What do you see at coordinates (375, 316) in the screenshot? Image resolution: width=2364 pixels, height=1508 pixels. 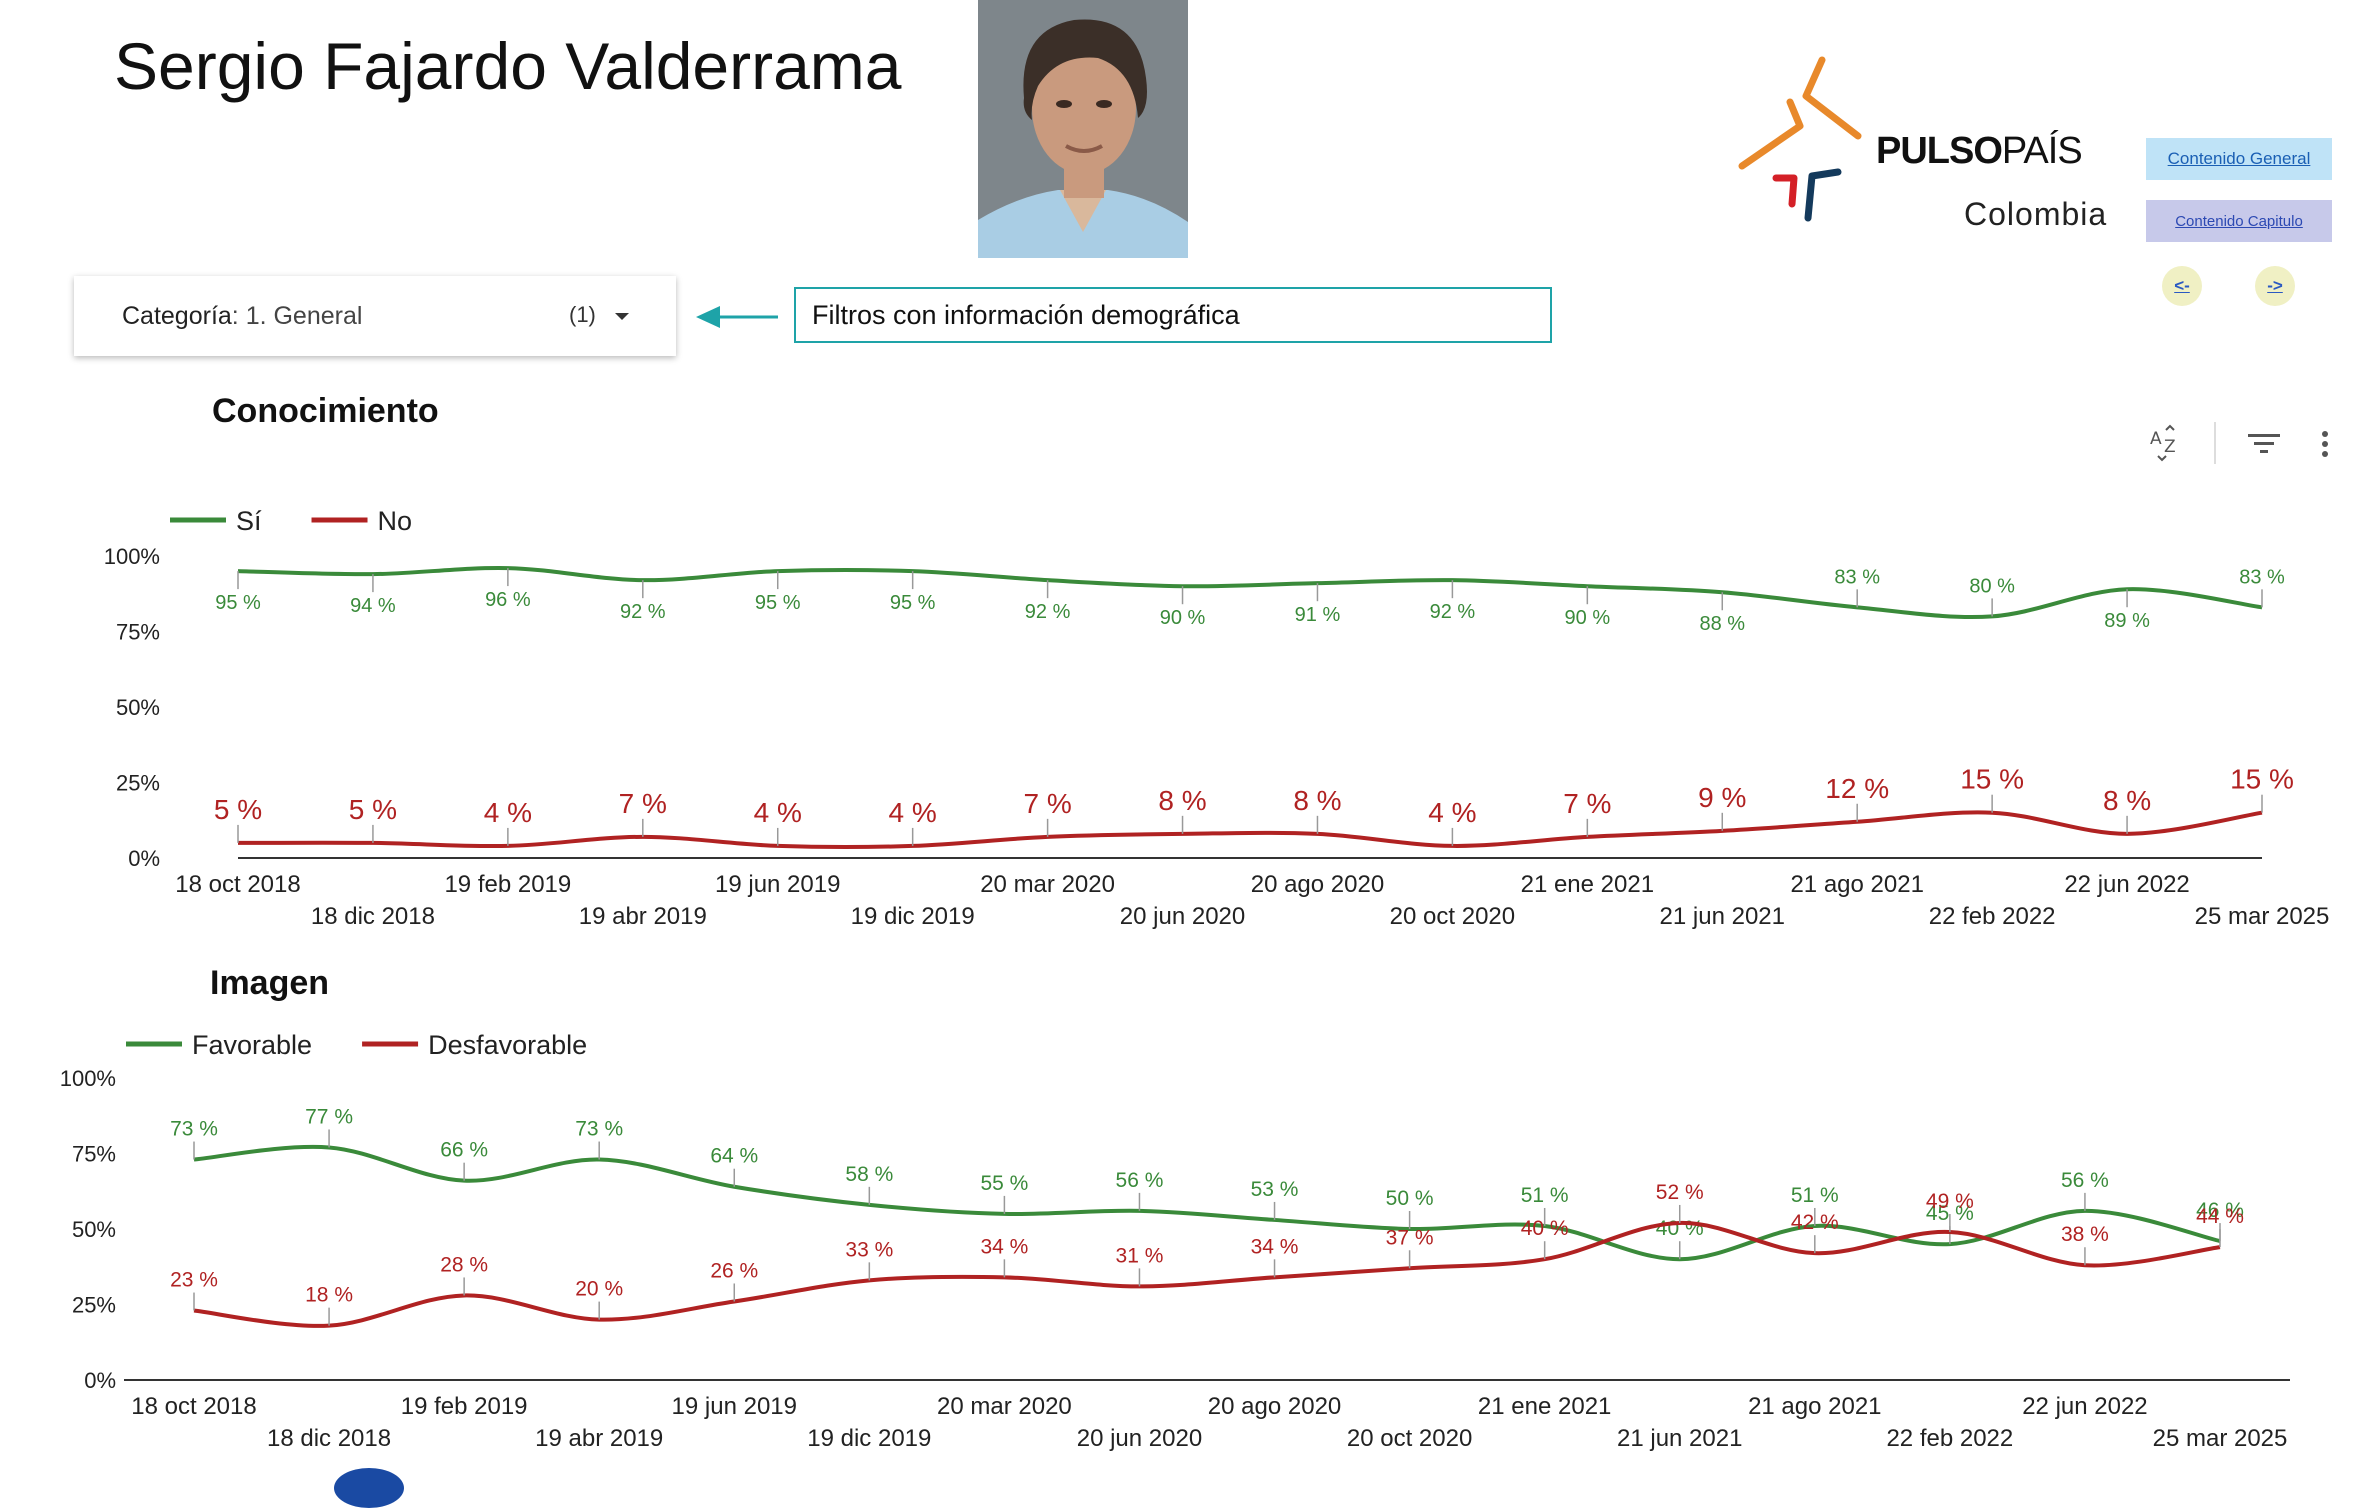 I see `category-filter-dropdown: Categoría: 1. General (1)` at bounding box center [375, 316].